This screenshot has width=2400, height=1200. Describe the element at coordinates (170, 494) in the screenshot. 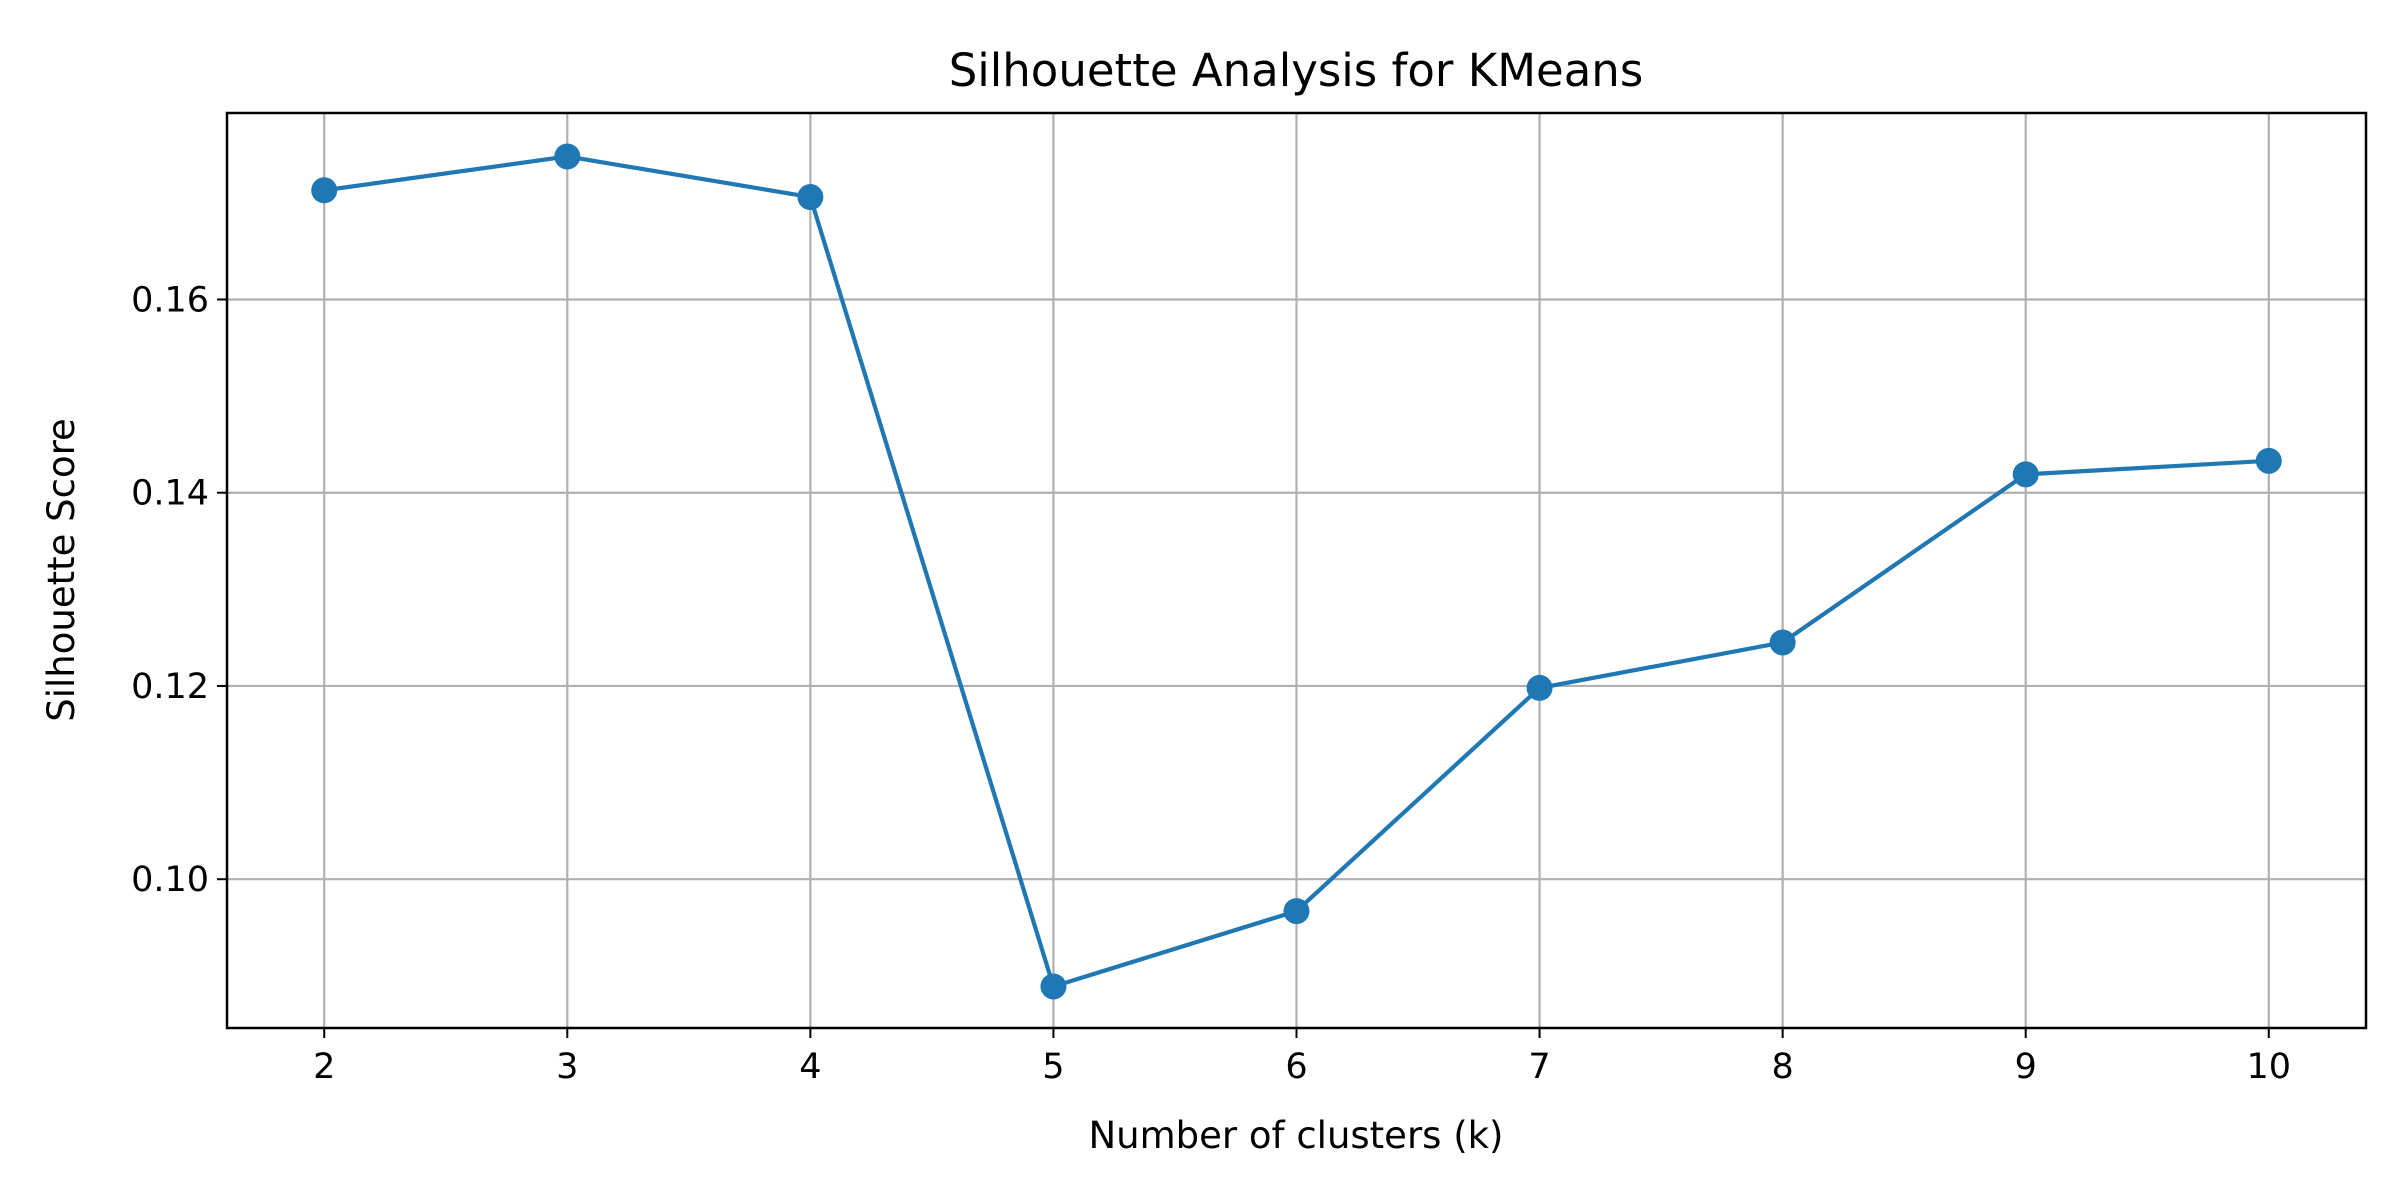

I see `y-tick-label: 0.14` at that location.